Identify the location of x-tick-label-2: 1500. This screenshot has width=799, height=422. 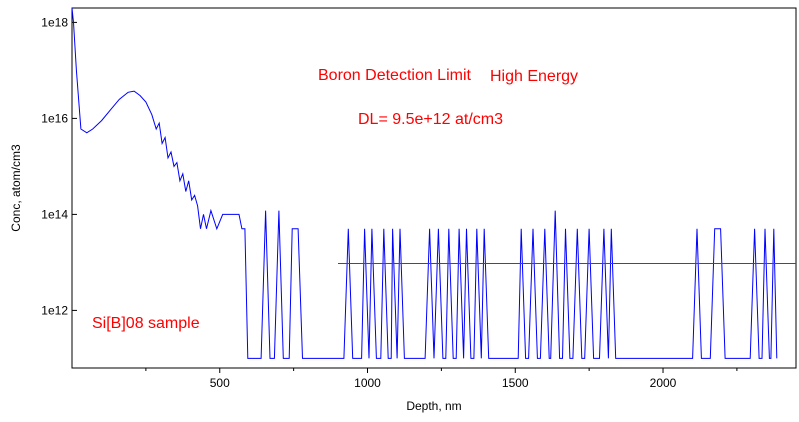
(515, 383).